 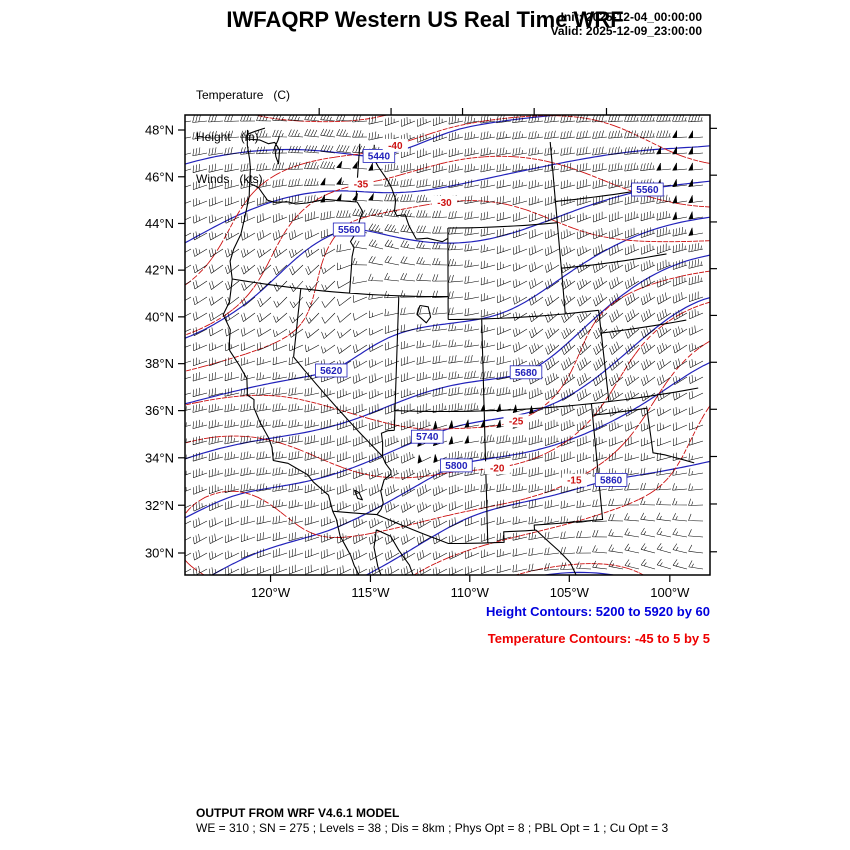 I want to click on lat-axis-label: 32°N, so click(x=159, y=505).